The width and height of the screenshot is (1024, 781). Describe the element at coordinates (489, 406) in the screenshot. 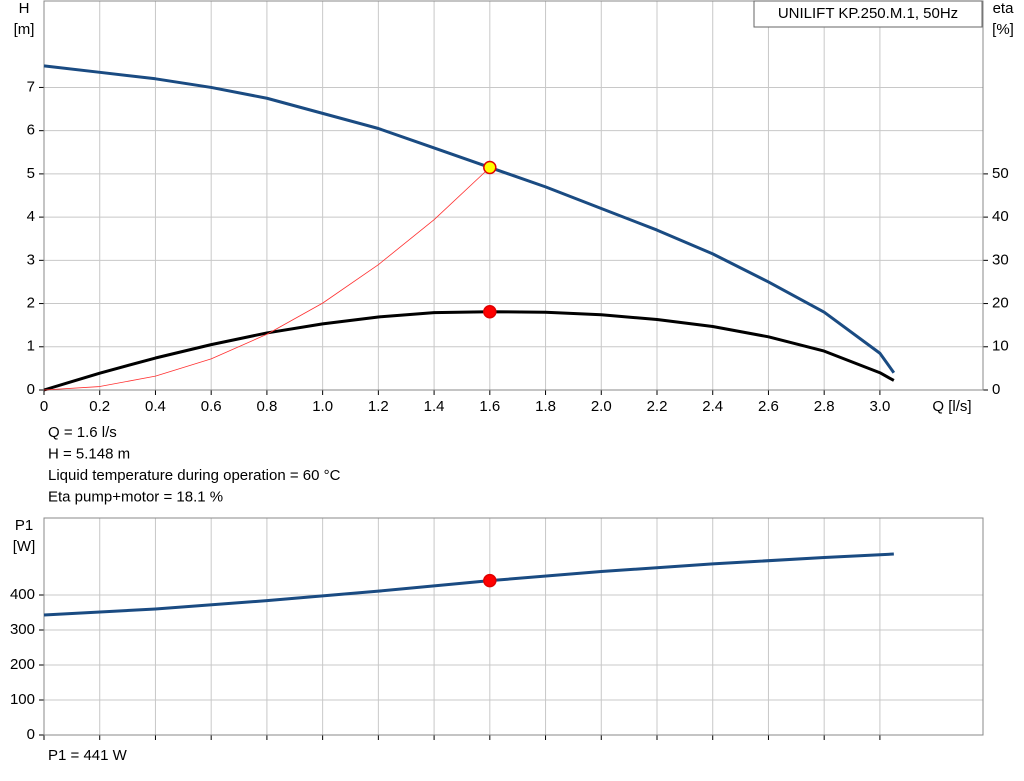

I see `x-tick-label: 1.6` at that location.